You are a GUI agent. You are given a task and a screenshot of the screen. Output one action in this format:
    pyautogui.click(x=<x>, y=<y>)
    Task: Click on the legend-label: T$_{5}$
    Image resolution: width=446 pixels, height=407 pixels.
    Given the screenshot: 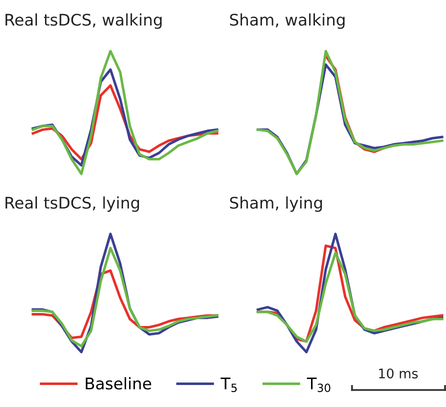 What is the action you would take?
    pyautogui.click(x=228, y=385)
    